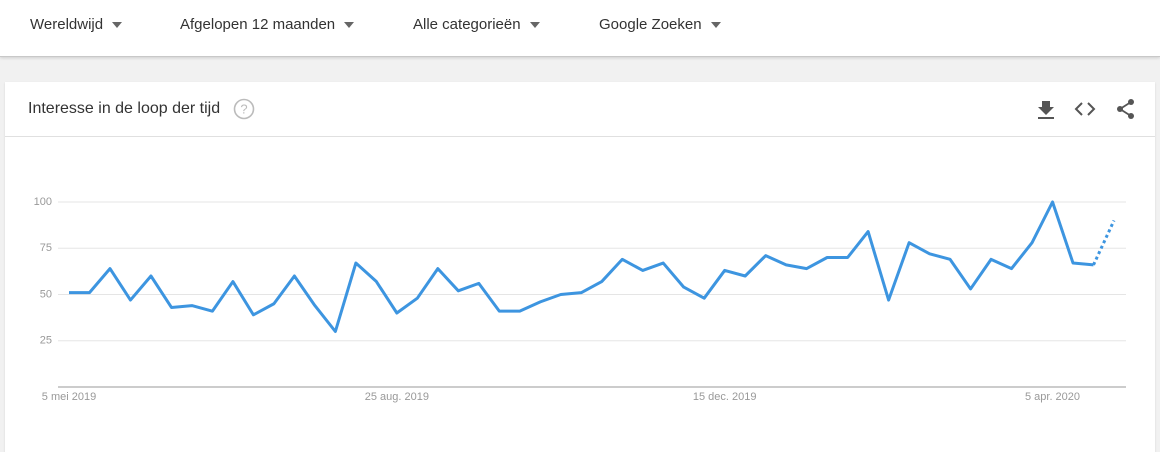 The height and width of the screenshot is (452, 1160). Describe the element at coordinates (69, 397) in the screenshot. I see `x-tick-label: 5 mei 2019` at that location.